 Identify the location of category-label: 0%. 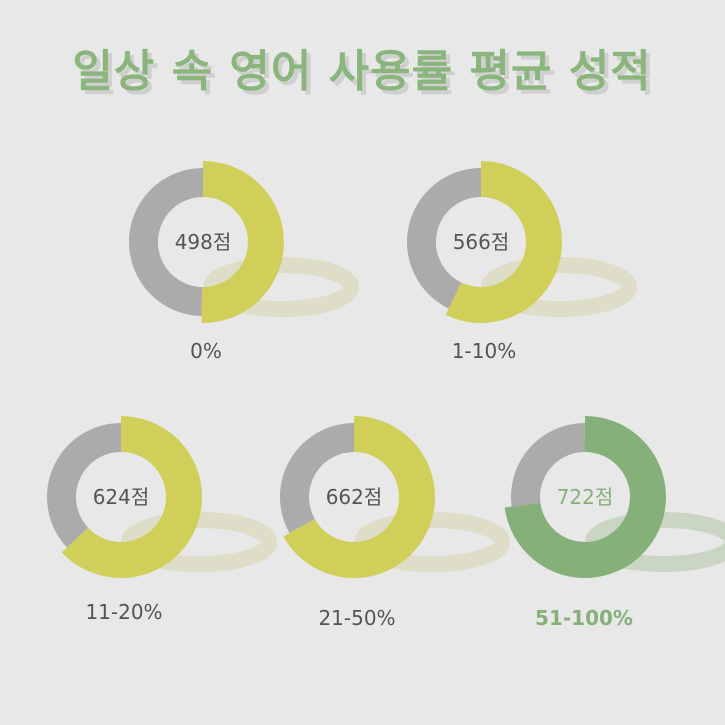
(206, 351).